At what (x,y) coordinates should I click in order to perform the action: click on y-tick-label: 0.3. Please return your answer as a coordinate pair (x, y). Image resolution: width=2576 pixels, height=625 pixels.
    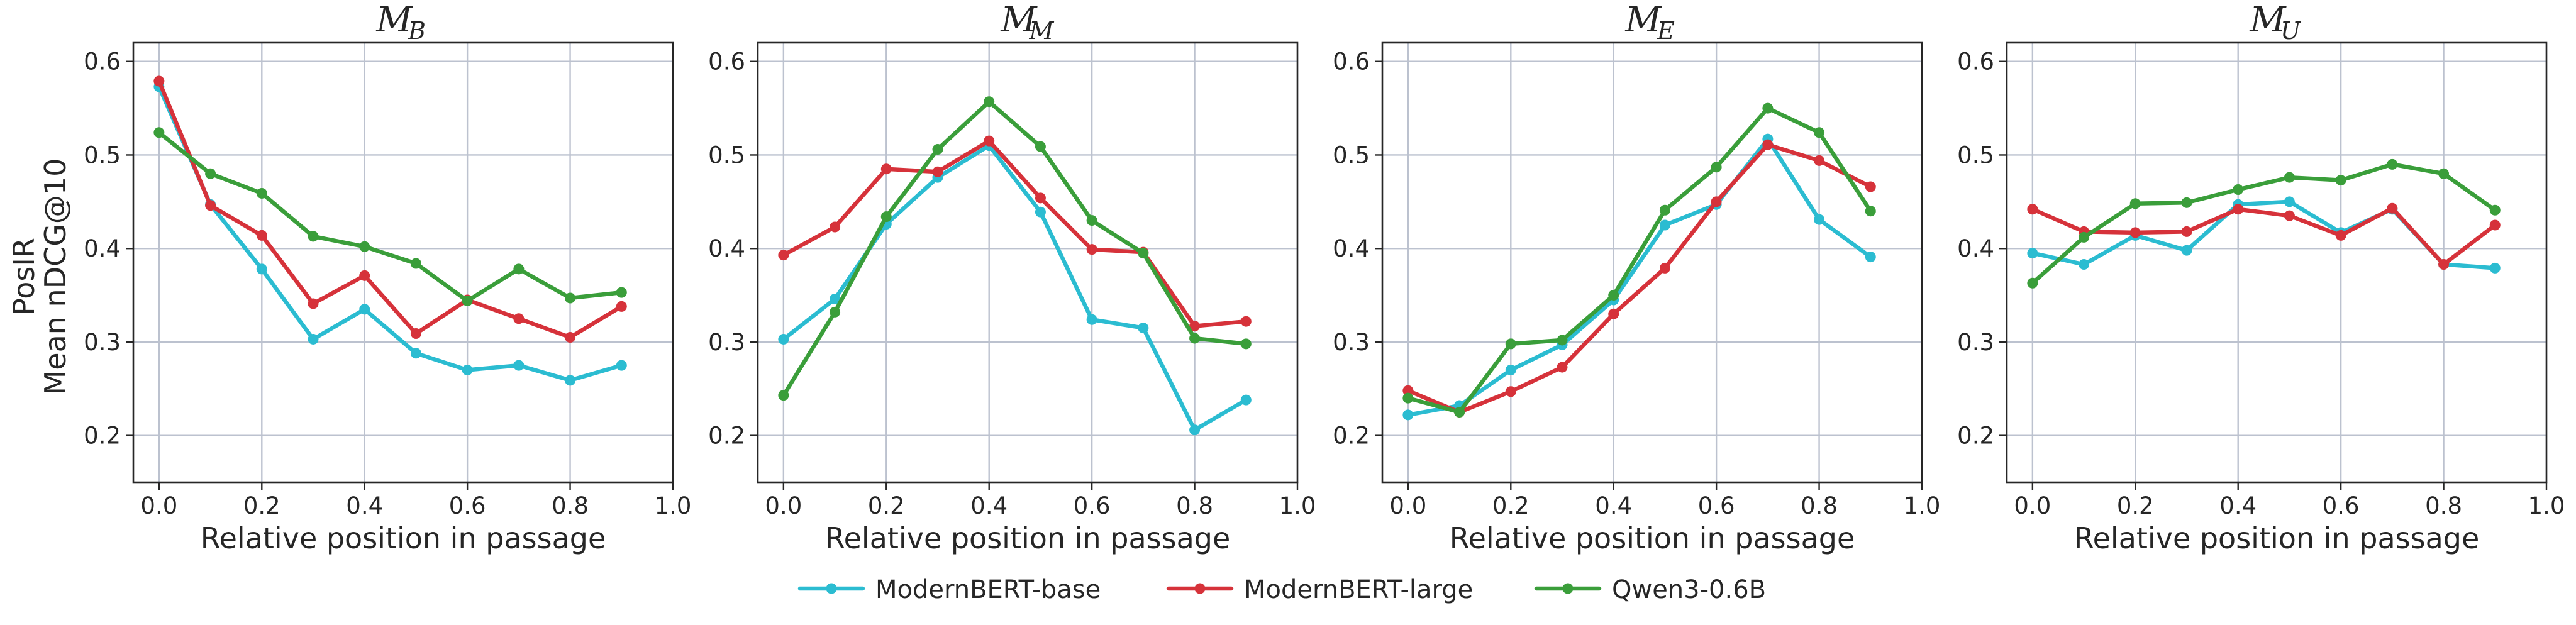
    Looking at the image, I should click on (726, 342).